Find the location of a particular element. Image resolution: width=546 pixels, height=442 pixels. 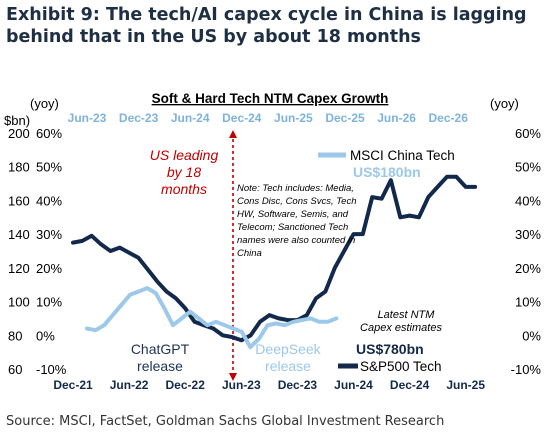

bottom-x-tick: Dec-22 is located at coordinates (186, 385).